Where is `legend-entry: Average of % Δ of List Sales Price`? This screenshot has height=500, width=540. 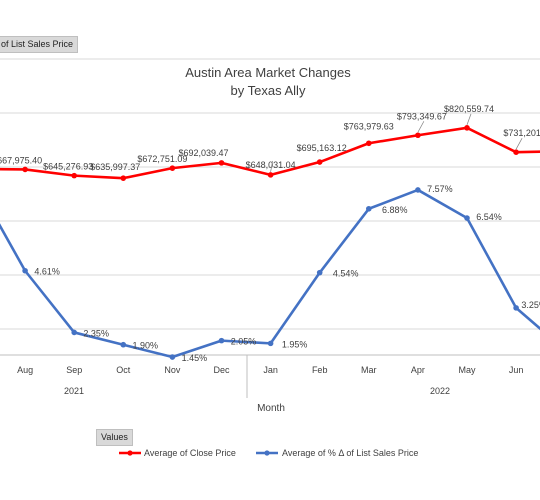 legend-entry: Average of % Δ of List Sales Price is located at coordinates (350, 453).